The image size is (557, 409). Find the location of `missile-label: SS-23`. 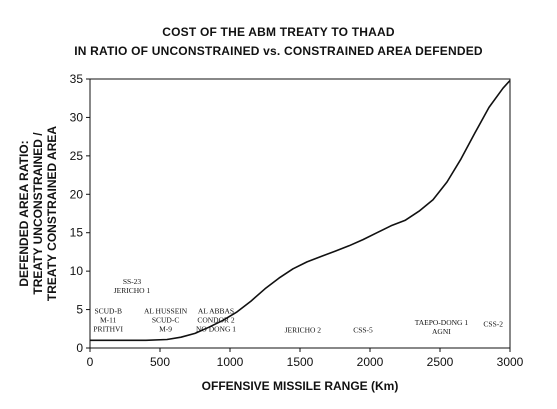

missile-label: SS-23 is located at coordinates (132, 281).